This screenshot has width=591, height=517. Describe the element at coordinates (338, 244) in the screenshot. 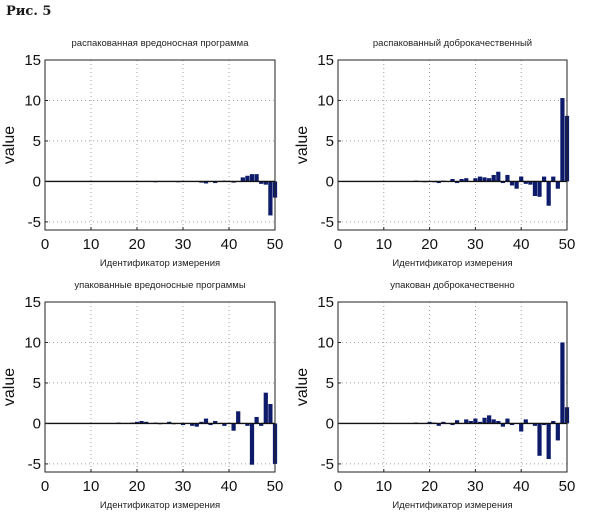

I see `x-tick-label: 0` at that location.